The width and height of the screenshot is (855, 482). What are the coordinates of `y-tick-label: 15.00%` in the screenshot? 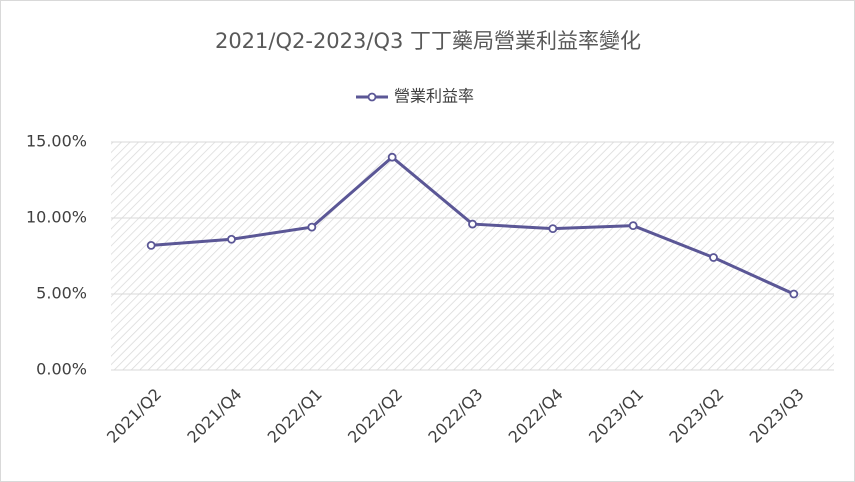 It's located at (56, 141).